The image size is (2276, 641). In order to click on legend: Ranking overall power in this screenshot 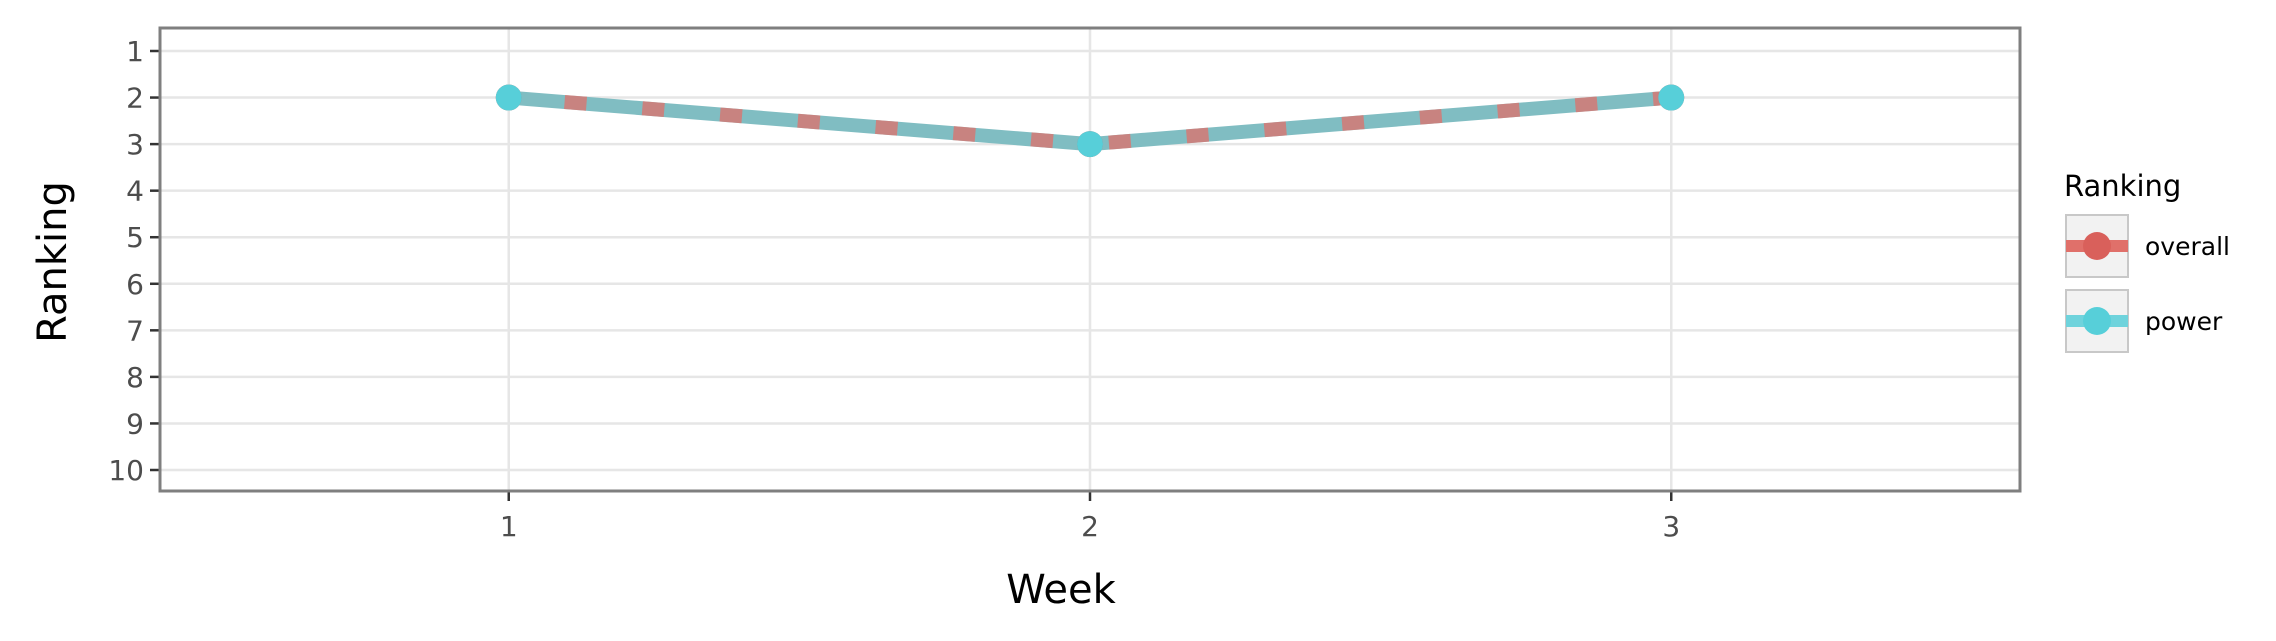, I will do `click(2147, 261)`.